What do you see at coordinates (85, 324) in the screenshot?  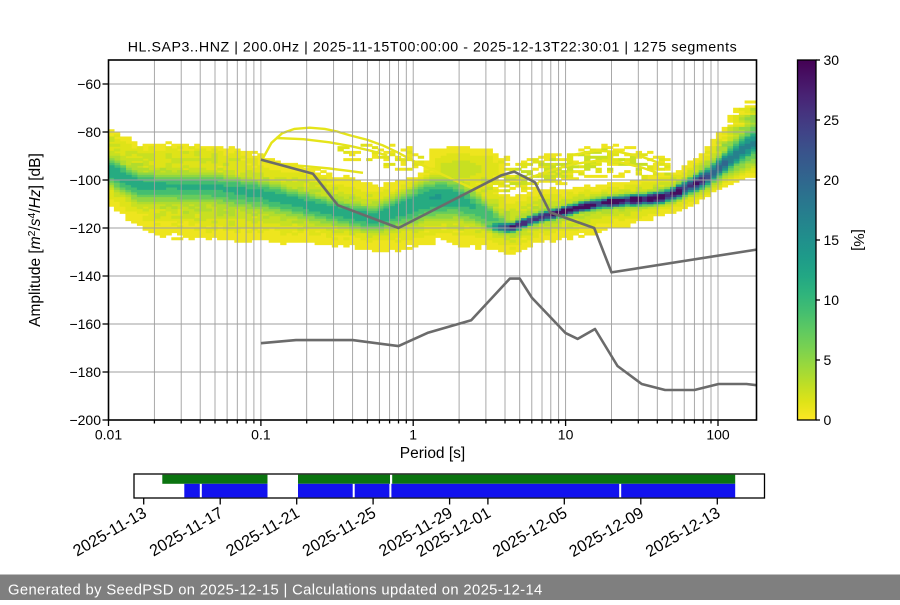 I see `svg-text: −160` at bounding box center [85, 324].